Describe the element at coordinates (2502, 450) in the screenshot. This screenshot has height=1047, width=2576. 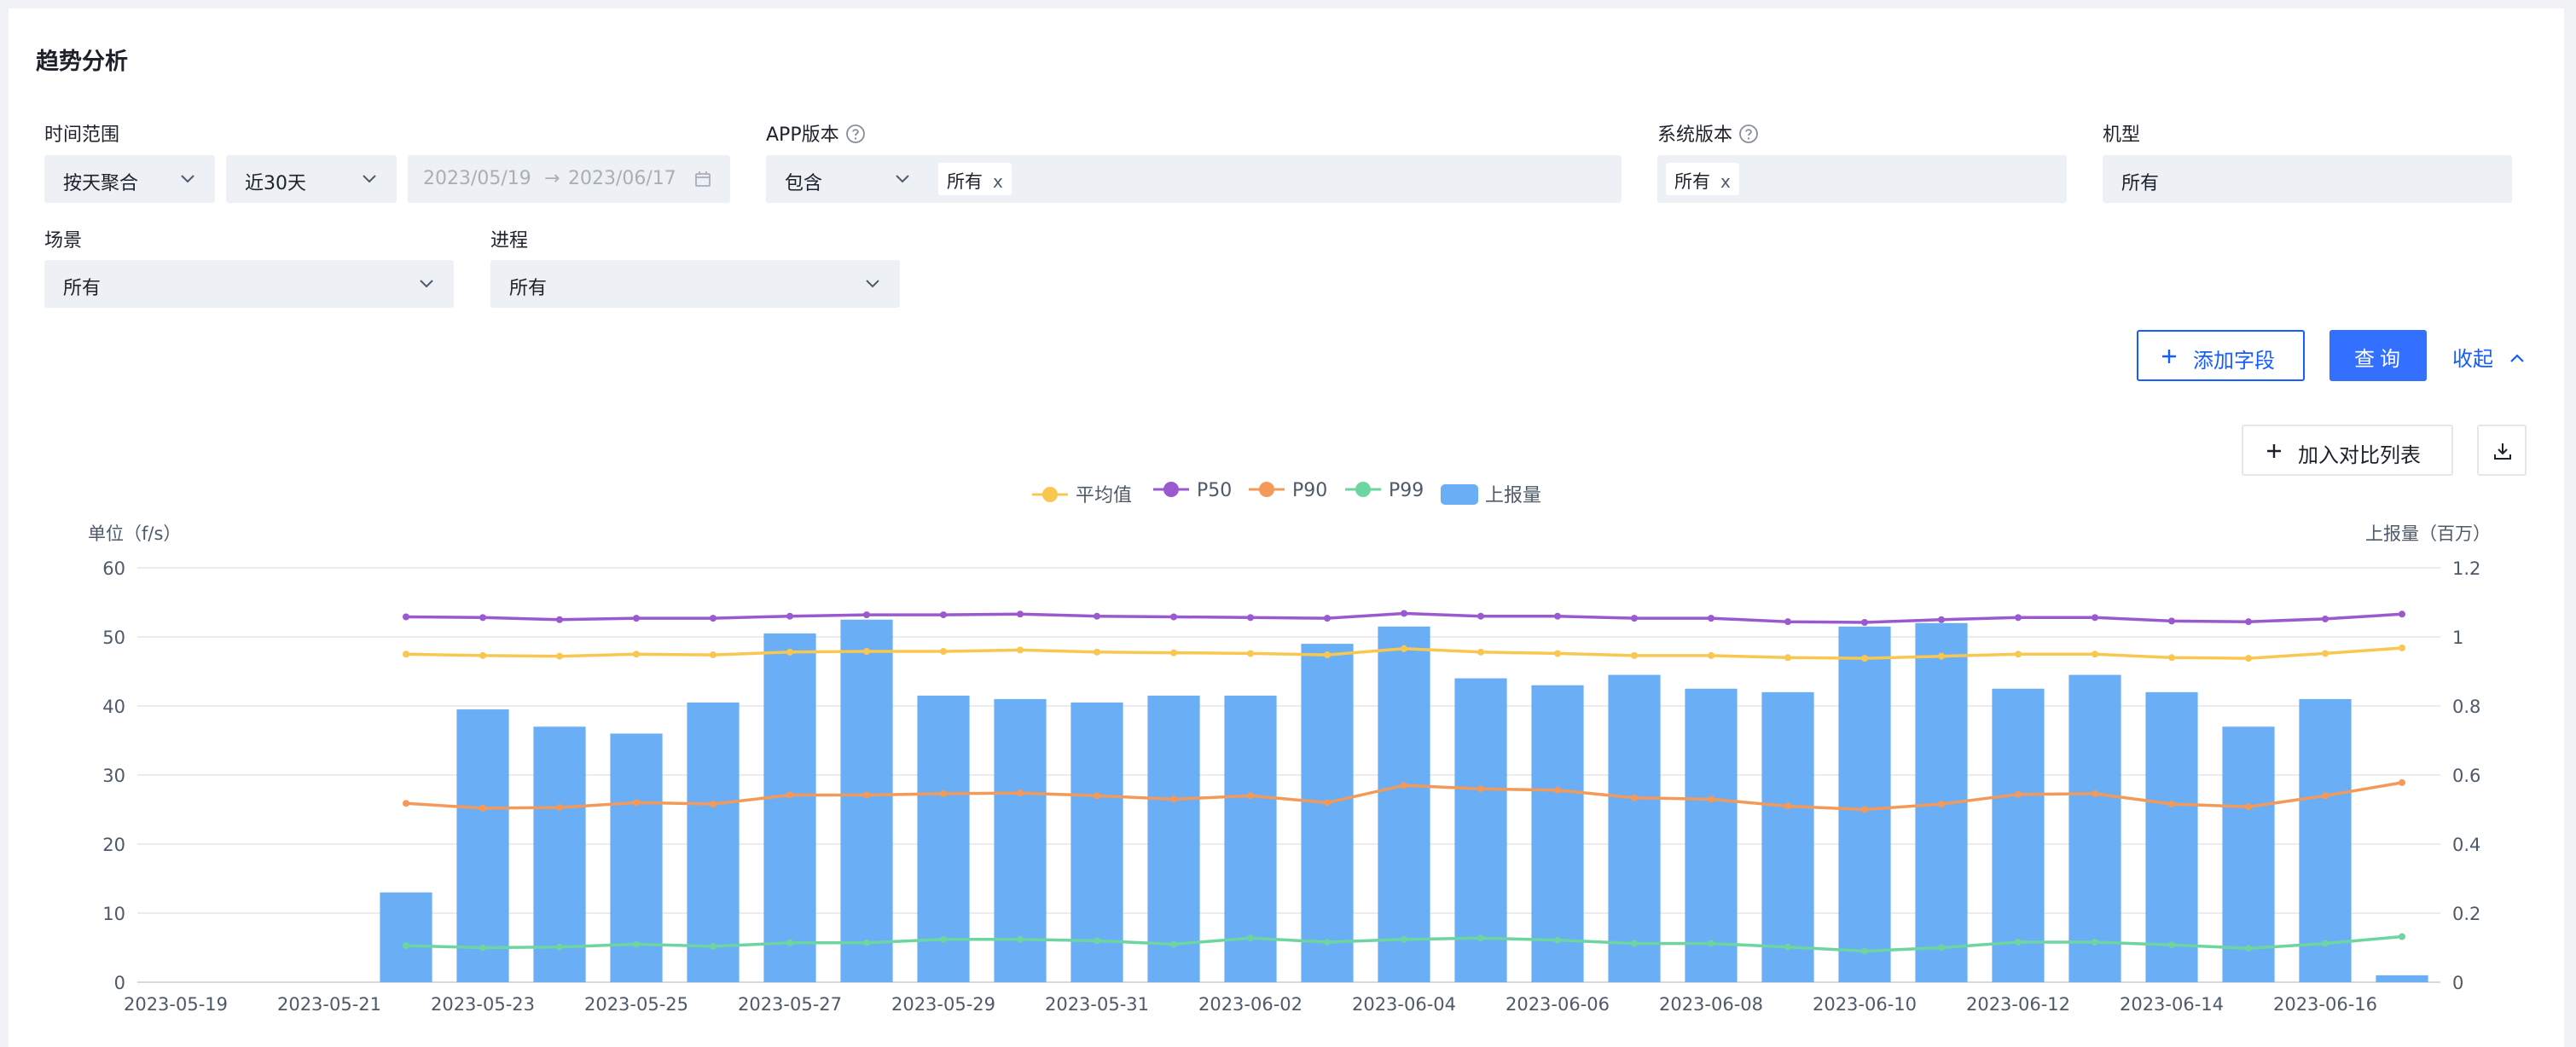
I see `download-button` at that location.